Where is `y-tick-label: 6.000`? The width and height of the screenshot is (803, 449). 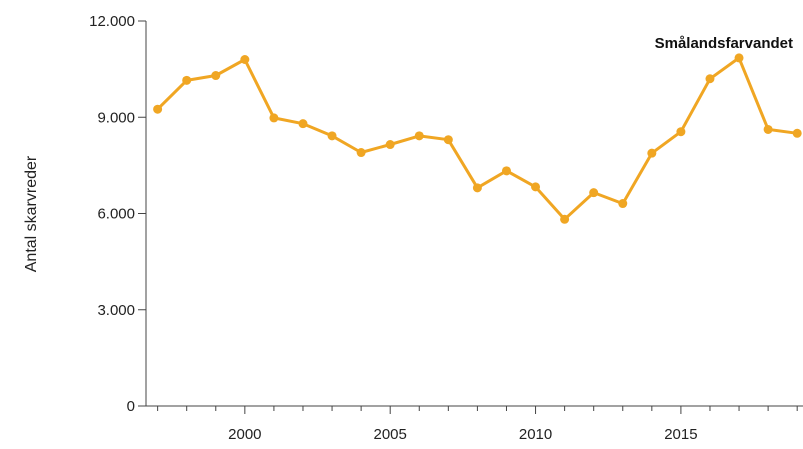
y-tick-label: 6.000 is located at coordinates (116, 214).